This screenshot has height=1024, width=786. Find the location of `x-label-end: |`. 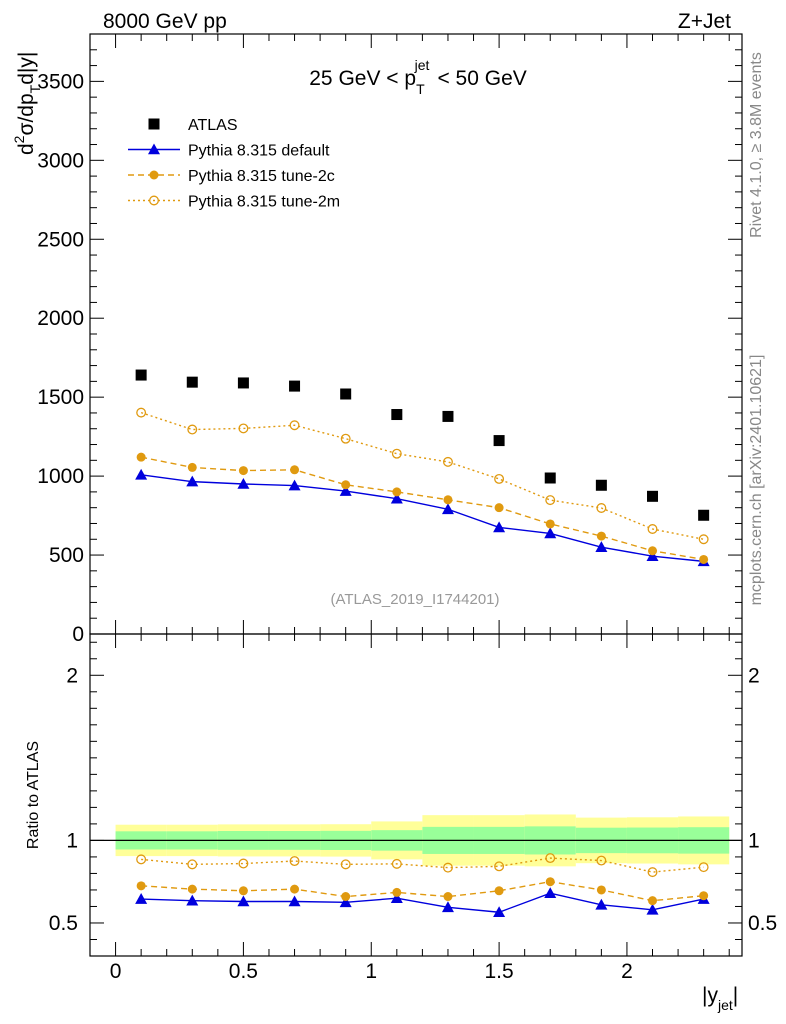

x-label-end: | is located at coordinates (735, 995).